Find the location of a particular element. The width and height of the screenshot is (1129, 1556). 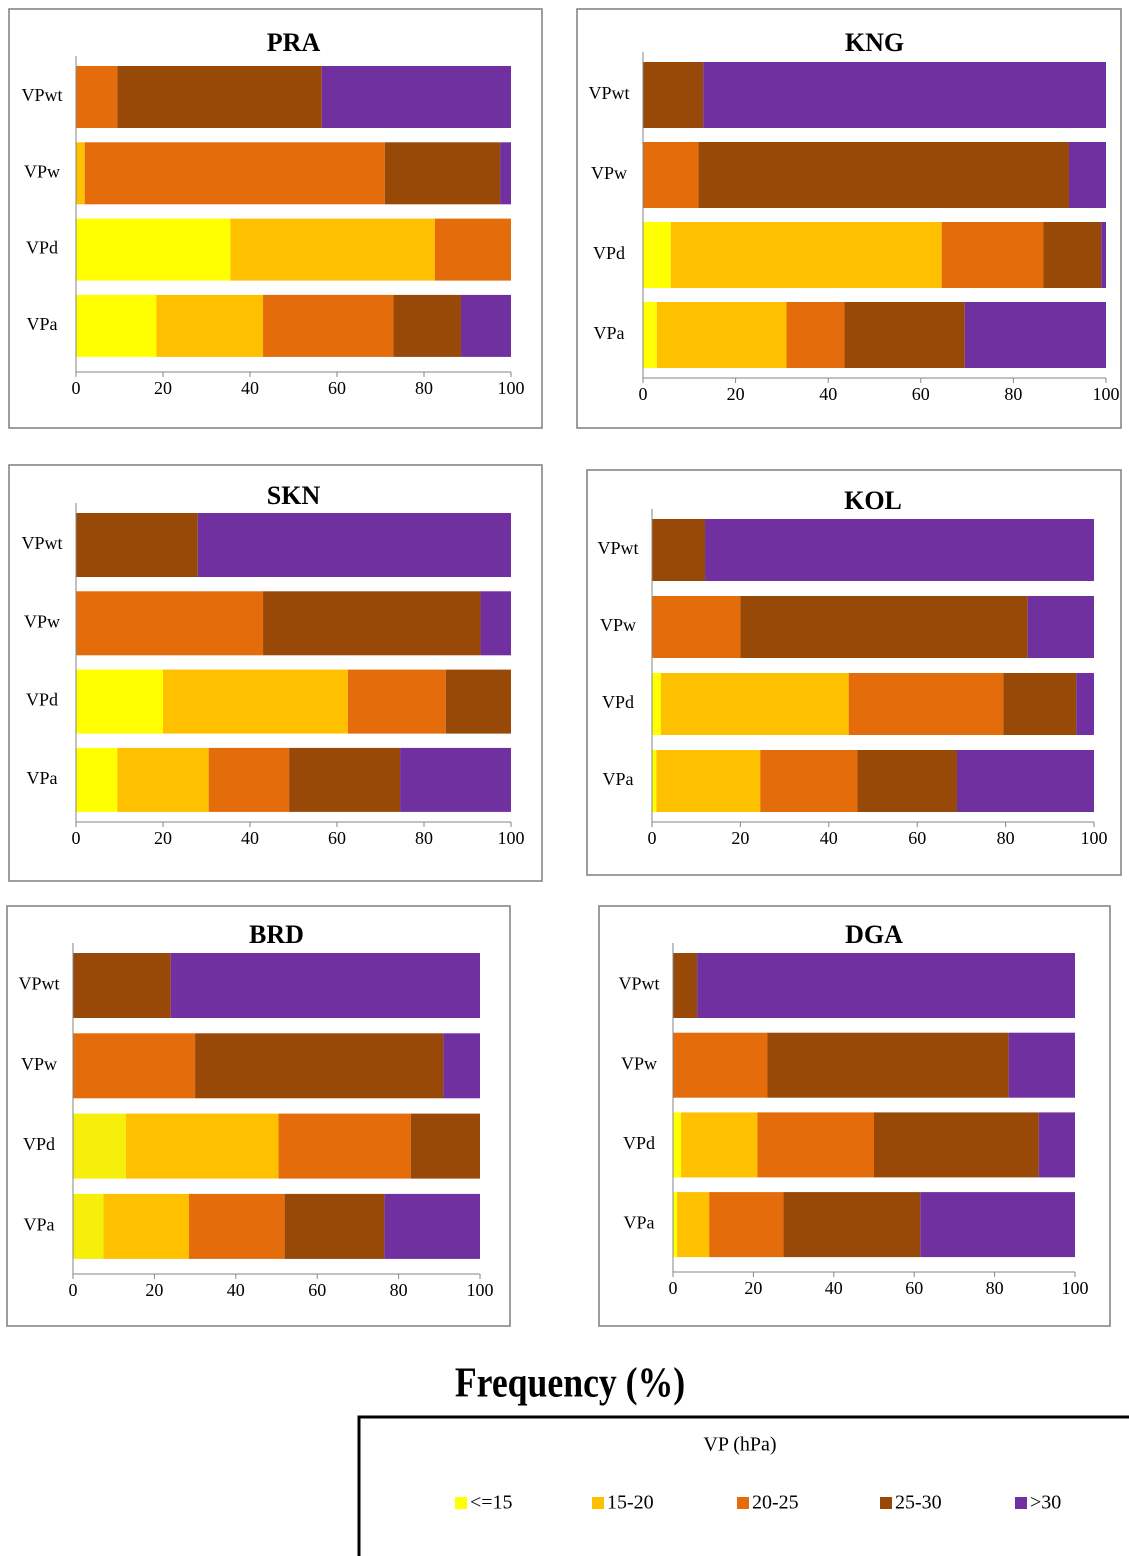

chart-title: DGA is located at coordinates (874, 934).